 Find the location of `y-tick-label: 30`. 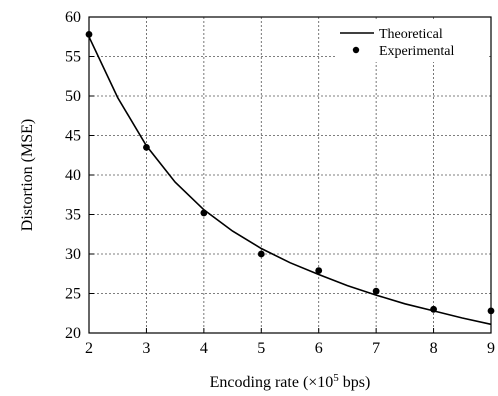

y-tick-label: 30 is located at coordinates (73, 254).